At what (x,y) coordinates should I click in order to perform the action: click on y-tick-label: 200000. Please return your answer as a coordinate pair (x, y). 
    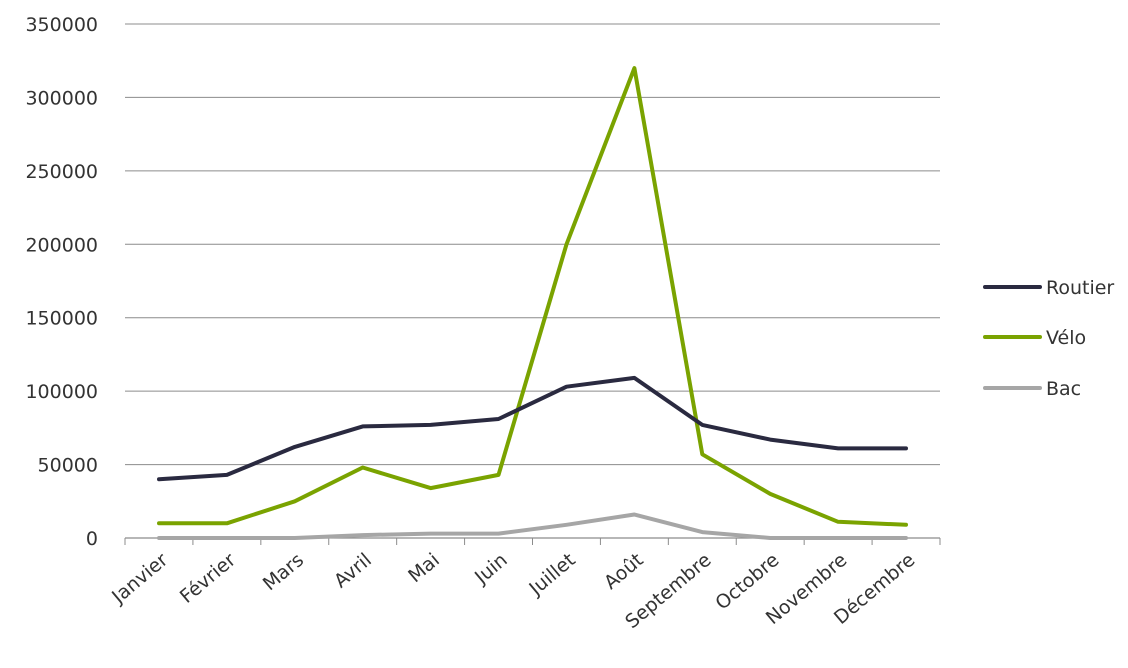
    Looking at the image, I should click on (61, 245).